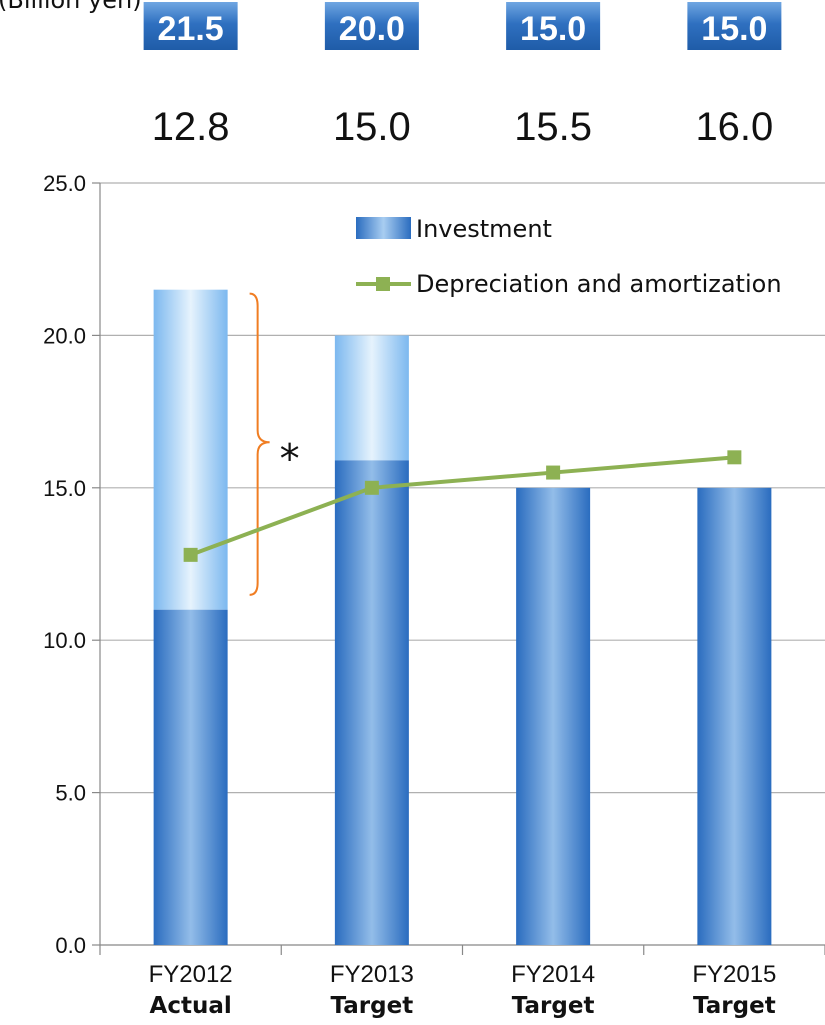 This screenshot has width=825, height=1025. I want to click on bracket, so click(259, 444).